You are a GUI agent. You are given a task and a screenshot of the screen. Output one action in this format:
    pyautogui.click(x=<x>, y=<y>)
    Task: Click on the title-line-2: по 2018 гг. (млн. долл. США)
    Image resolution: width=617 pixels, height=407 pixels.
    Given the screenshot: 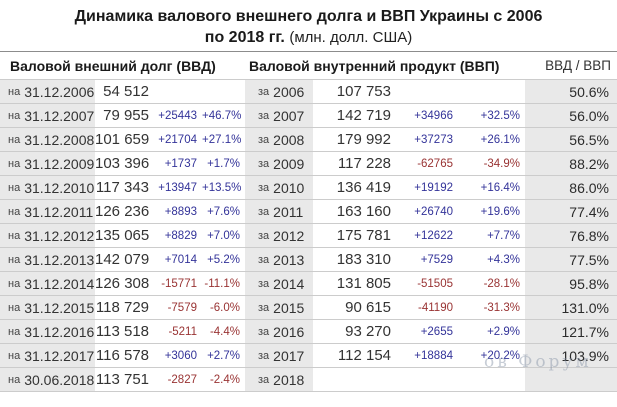 What is the action you would take?
    pyautogui.click(x=308, y=37)
    